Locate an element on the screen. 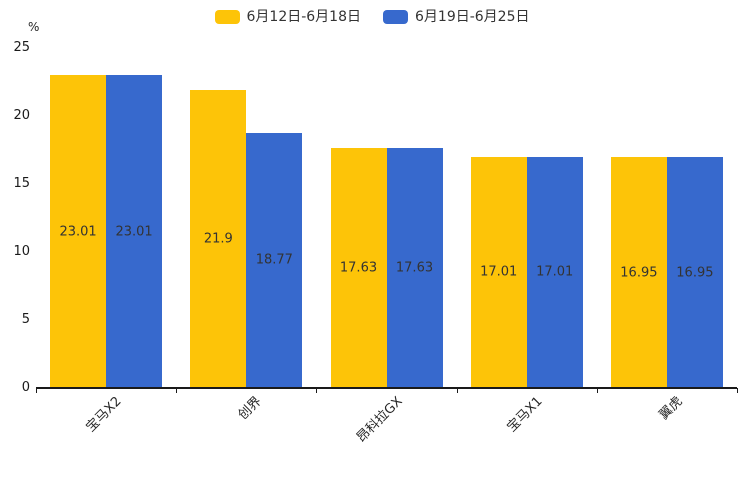 The height and width of the screenshot is (496, 744). y-axis-tick-label: 25 is located at coordinates (21, 47).